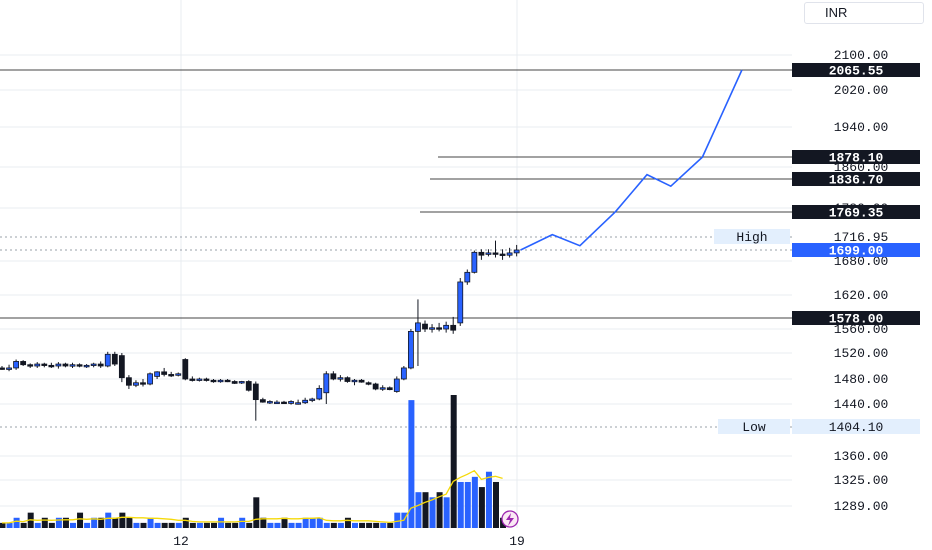  Describe the element at coordinates (861, 127) in the screenshot. I see `price-tick-label: 1940.00` at that location.